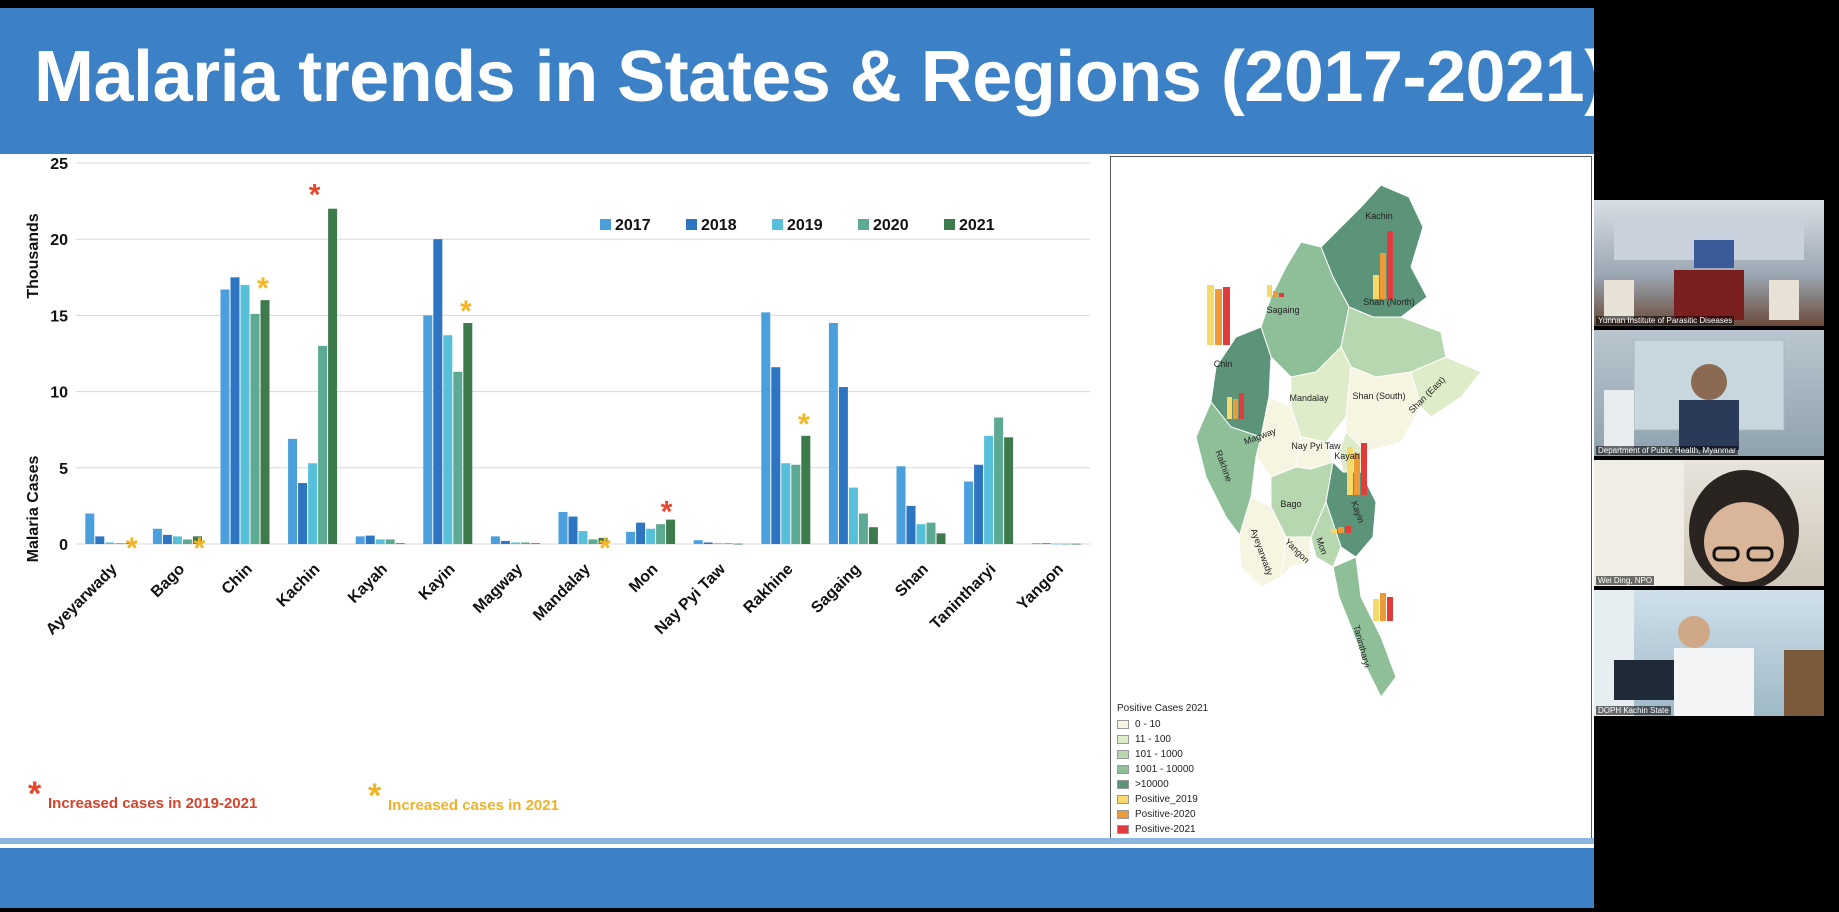  Describe the element at coordinates (535, 544) in the screenshot. I see `bar-2021-magway` at that location.